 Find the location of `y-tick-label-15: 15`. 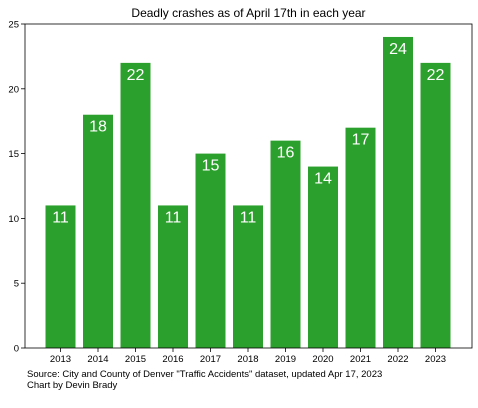

y-tick-label-15: 15 is located at coordinates (13, 154).